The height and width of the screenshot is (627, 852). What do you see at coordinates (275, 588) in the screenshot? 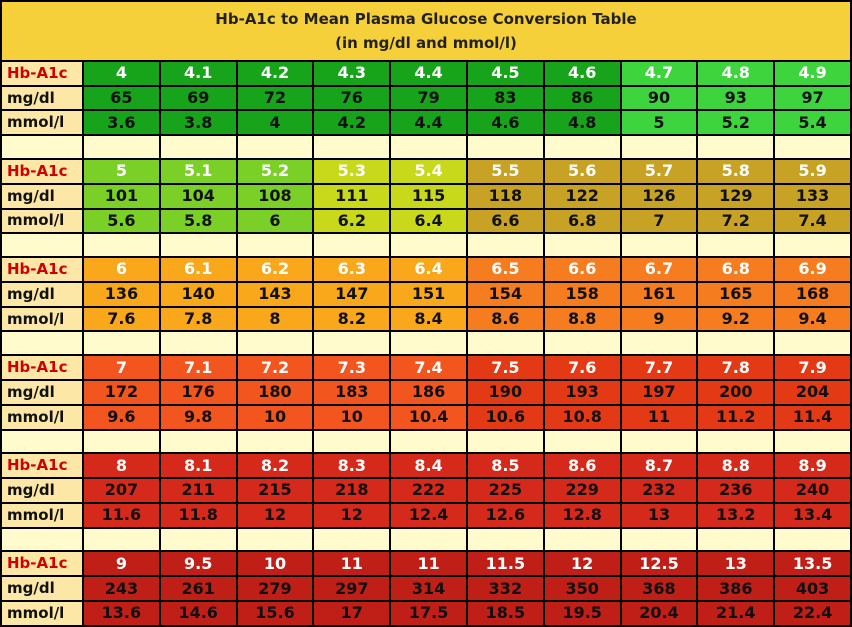
I see `mgdl-value-cell: 279` at bounding box center [275, 588].